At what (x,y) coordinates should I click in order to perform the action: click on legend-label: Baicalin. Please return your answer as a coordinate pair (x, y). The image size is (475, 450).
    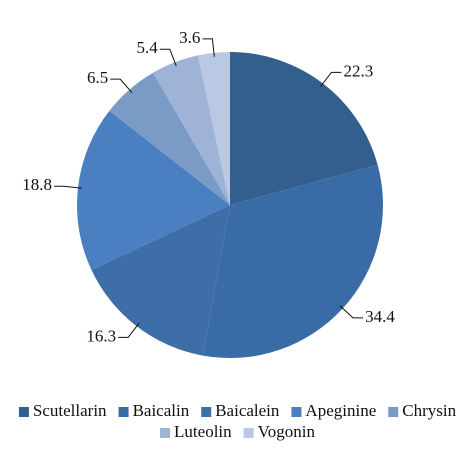
    Looking at the image, I should click on (161, 410).